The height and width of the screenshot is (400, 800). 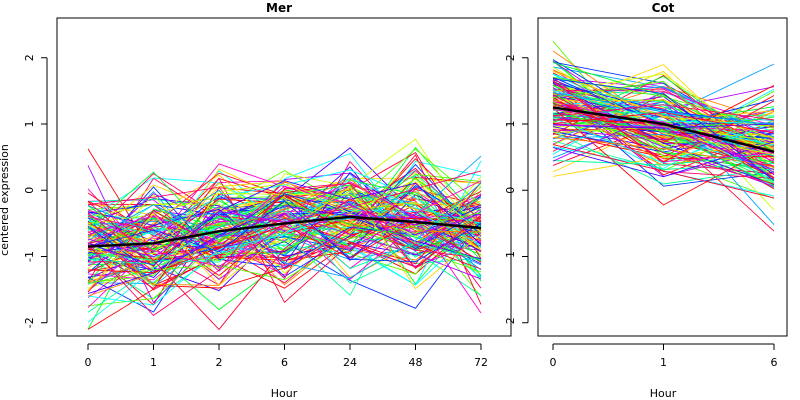 I want to click on x-tick-label: 2, so click(x=219, y=362).